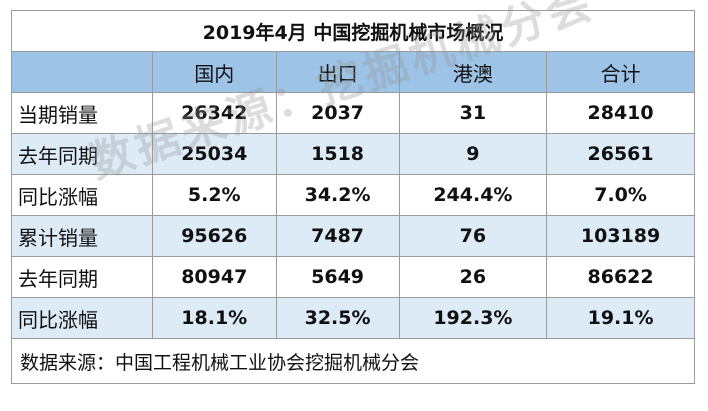 The height and width of the screenshot is (411, 708). Describe the element at coordinates (620, 195) in the screenshot. I see `table-cell: 7.0%` at that location.